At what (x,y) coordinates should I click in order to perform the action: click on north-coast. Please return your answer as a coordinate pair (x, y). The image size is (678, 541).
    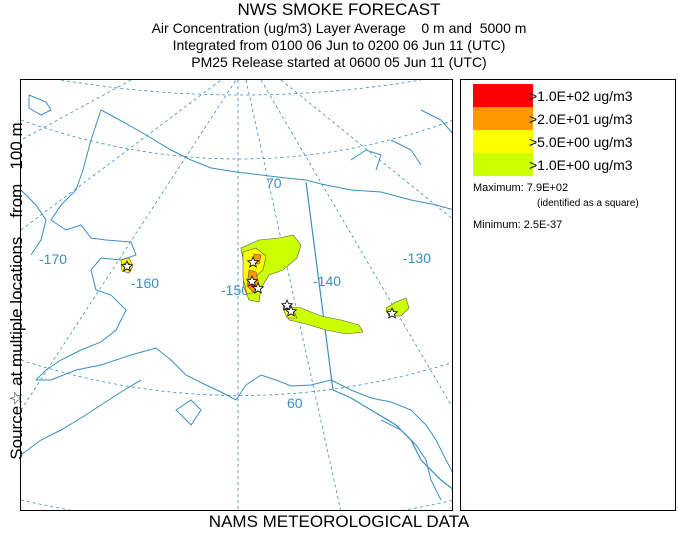
    Looking at the image, I should click on (276, 159).